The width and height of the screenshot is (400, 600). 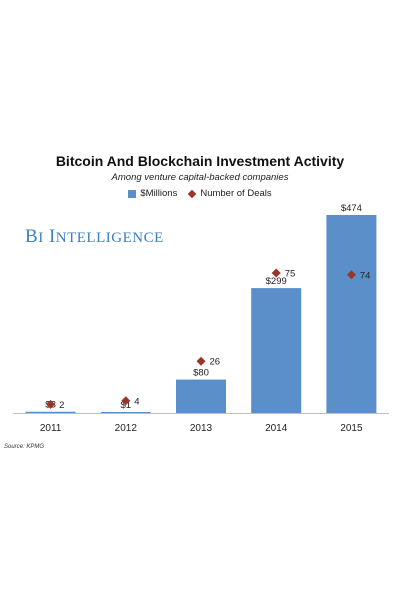 I want to click on deal-marker-2015, so click(x=351, y=275).